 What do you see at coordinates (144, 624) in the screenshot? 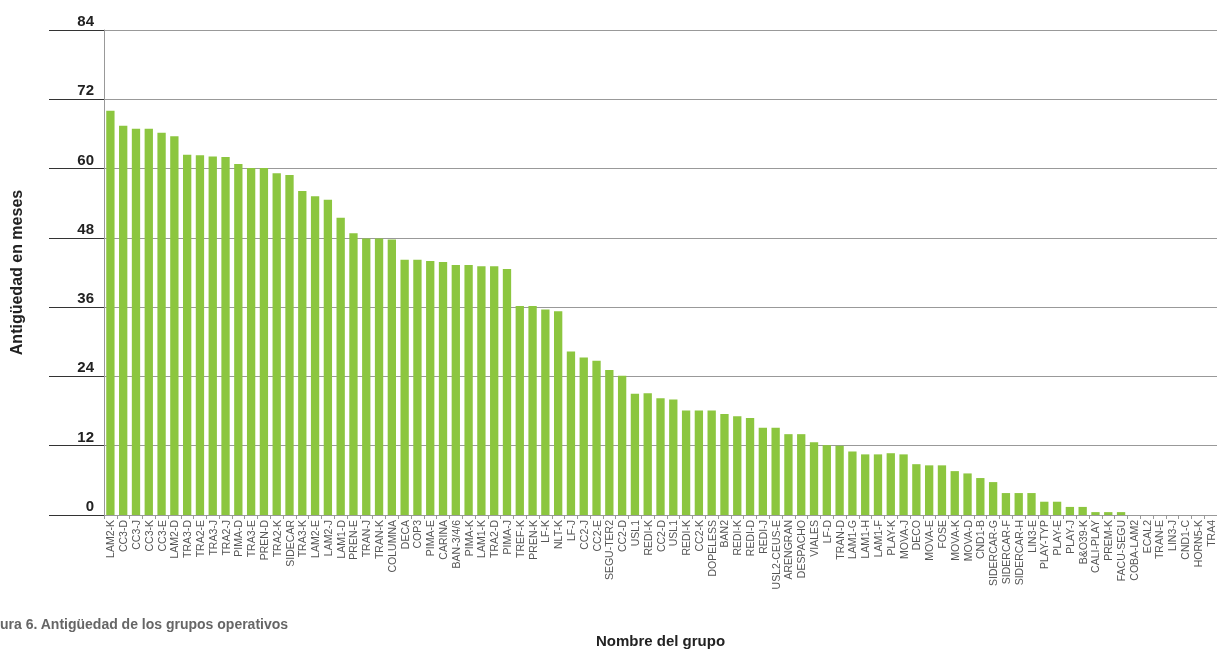
I see `text: ura 6. Antigüedad de los grupos operativos` at bounding box center [144, 624].